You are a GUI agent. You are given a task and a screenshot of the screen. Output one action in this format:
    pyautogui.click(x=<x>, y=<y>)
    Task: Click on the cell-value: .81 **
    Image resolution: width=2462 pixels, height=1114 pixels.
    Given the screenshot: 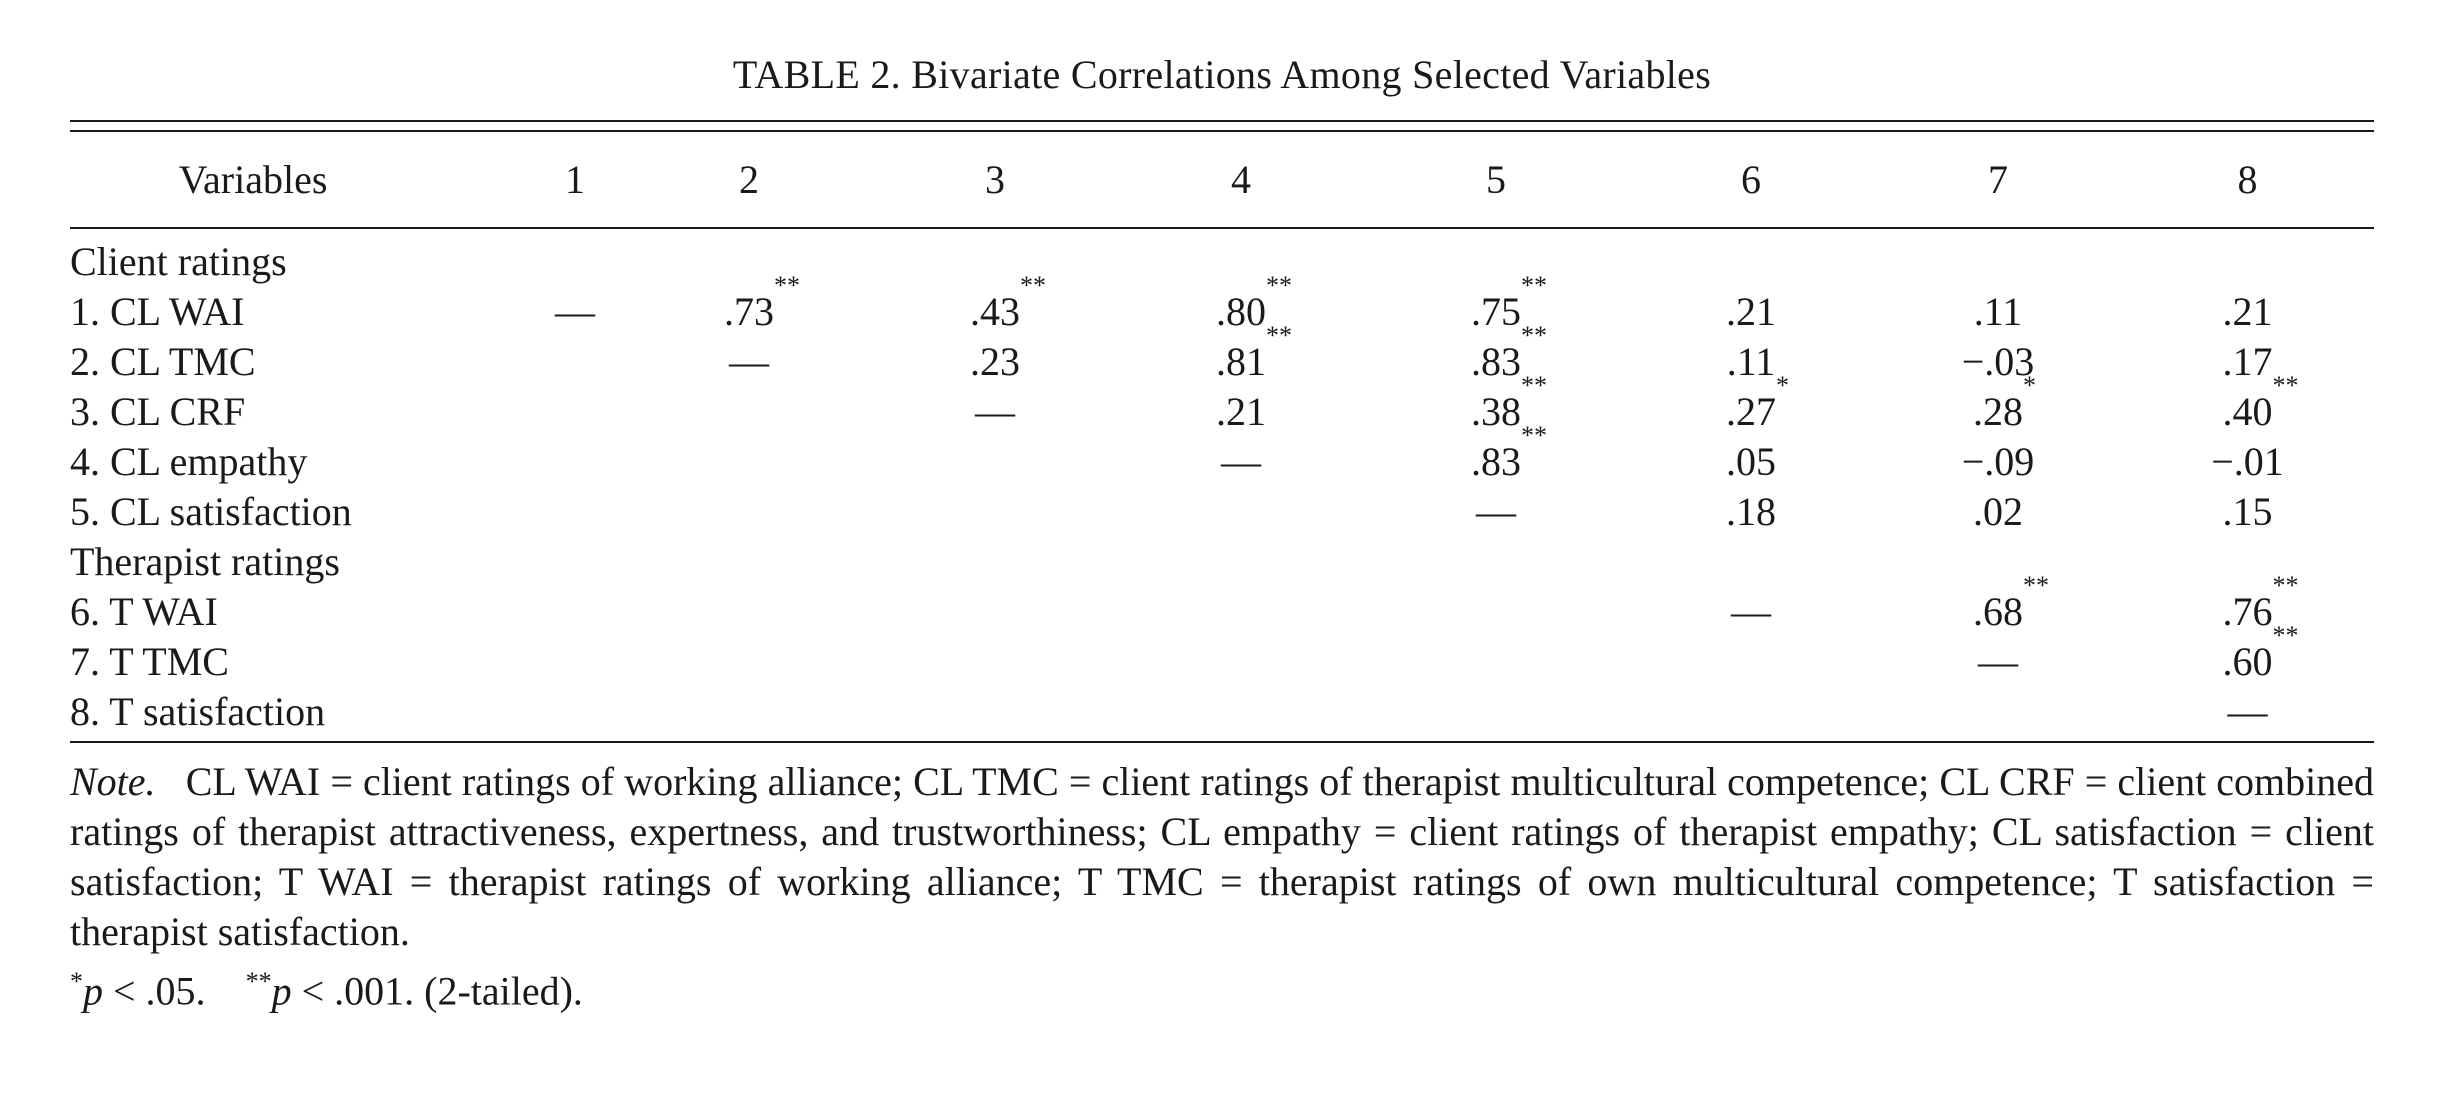 What is the action you would take?
    pyautogui.click(x=1254, y=355)
    